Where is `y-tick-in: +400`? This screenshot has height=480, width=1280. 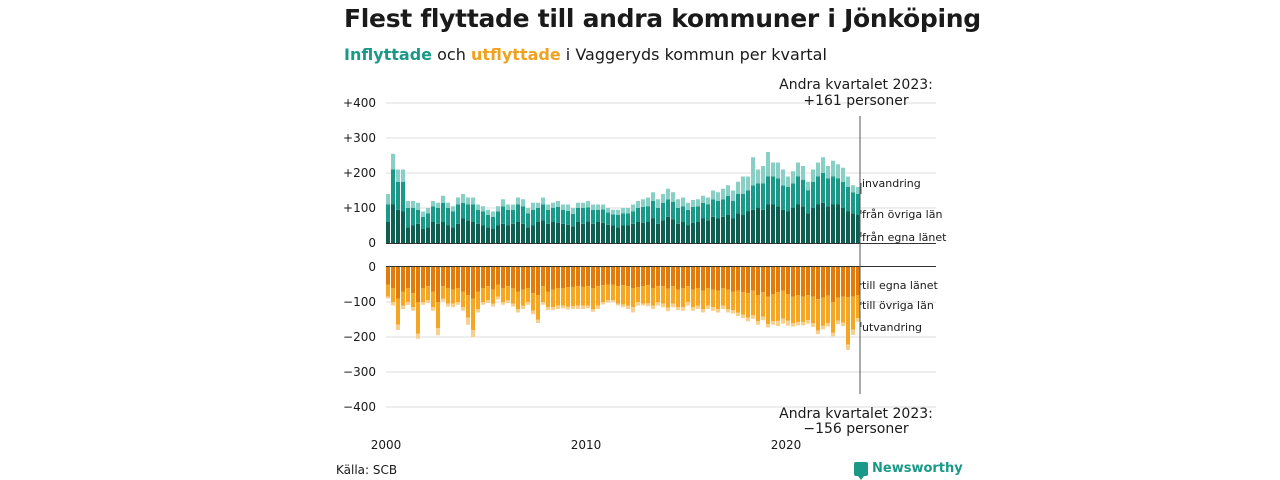 y-tick-in: +400 is located at coordinates (359, 103).